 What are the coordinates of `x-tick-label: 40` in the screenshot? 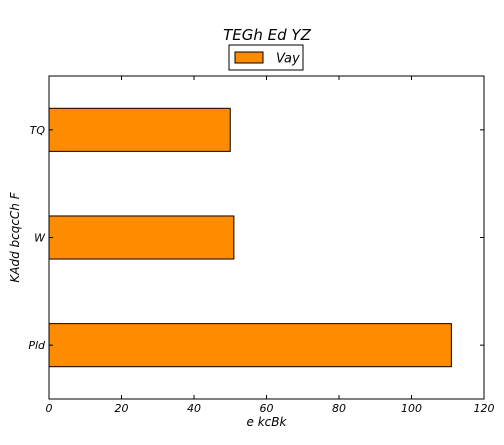 It's located at (194, 408).